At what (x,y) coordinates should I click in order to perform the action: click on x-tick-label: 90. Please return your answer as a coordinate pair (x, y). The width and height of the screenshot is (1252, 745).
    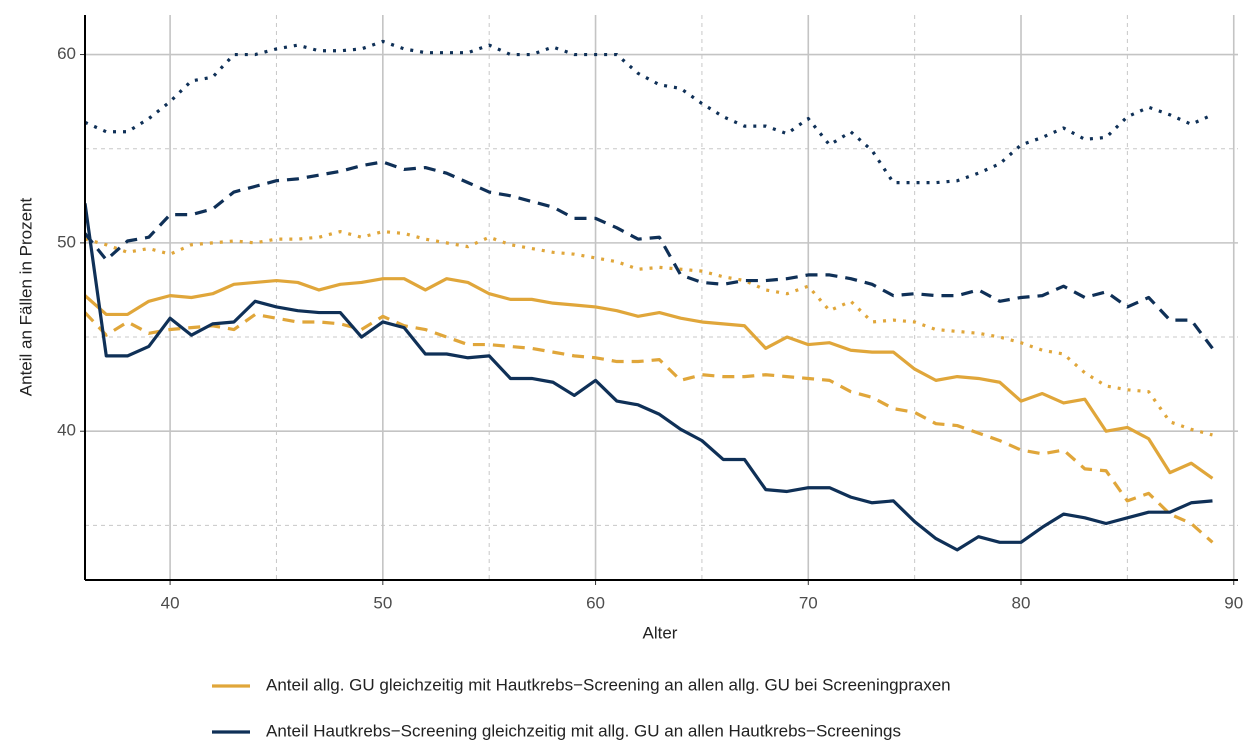
    Looking at the image, I should click on (1233, 602).